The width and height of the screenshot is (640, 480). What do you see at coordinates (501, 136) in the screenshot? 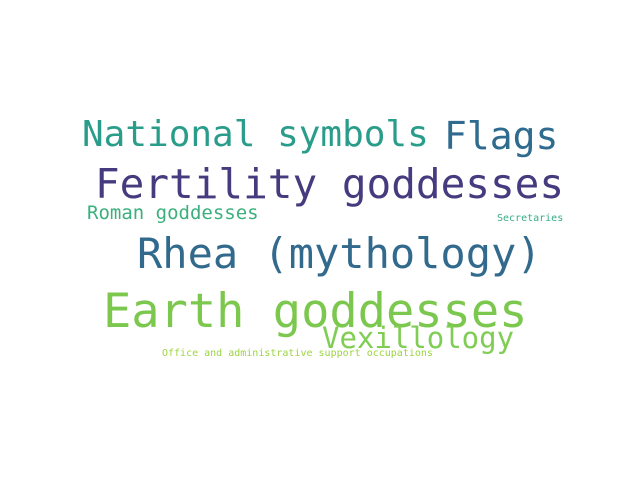
I see `word-flags: Flags` at bounding box center [501, 136].